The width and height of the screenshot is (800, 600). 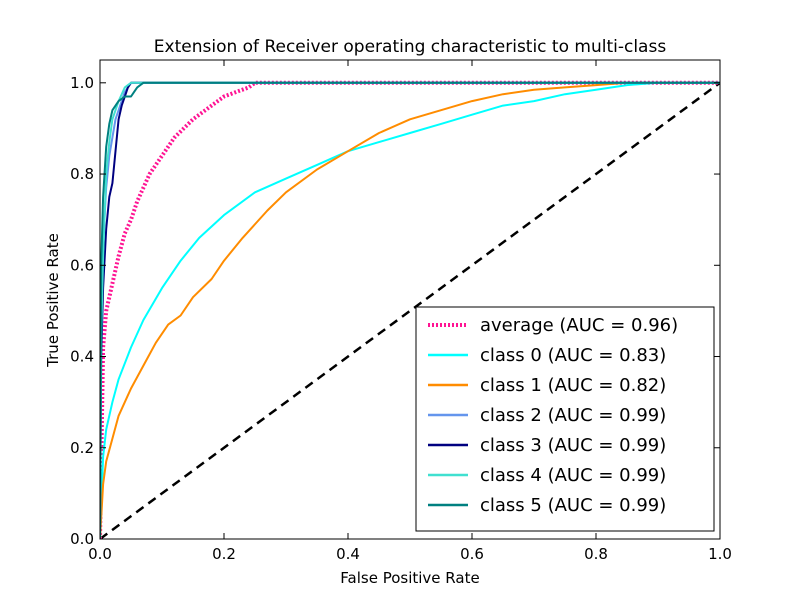 What do you see at coordinates (82, 448) in the screenshot?
I see `y-tick-label: 0.2` at bounding box center [82, 448].